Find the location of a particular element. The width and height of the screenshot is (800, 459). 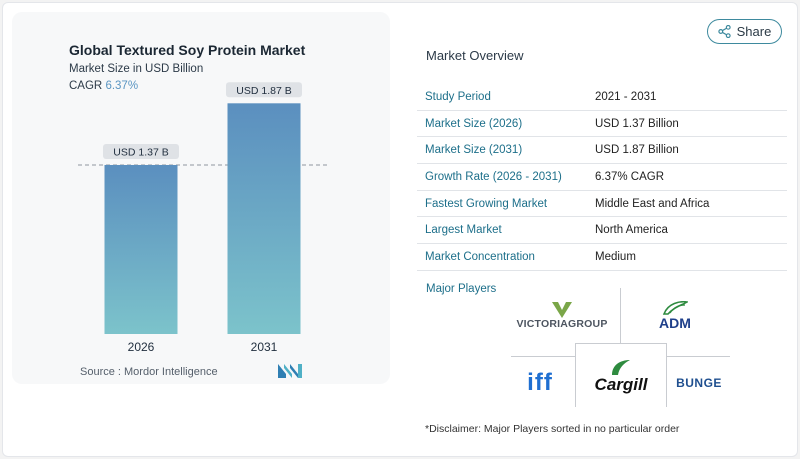

overview-key: Largest Market is located at coordinates (463, 230).